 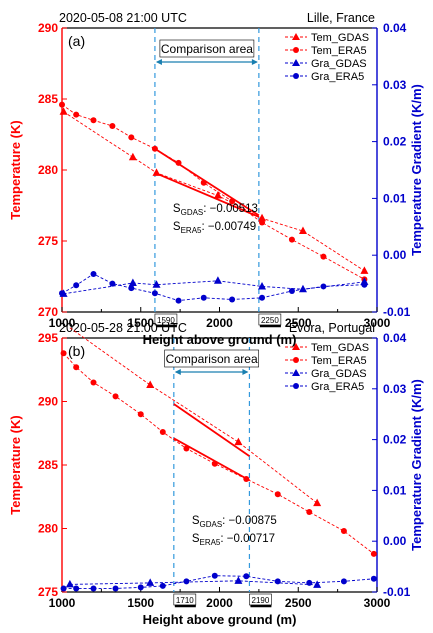 What do you see at coordinates (332, 328) in the screenshot?
I see `location: Evora, Portugal` at bounding box center [332, 328].